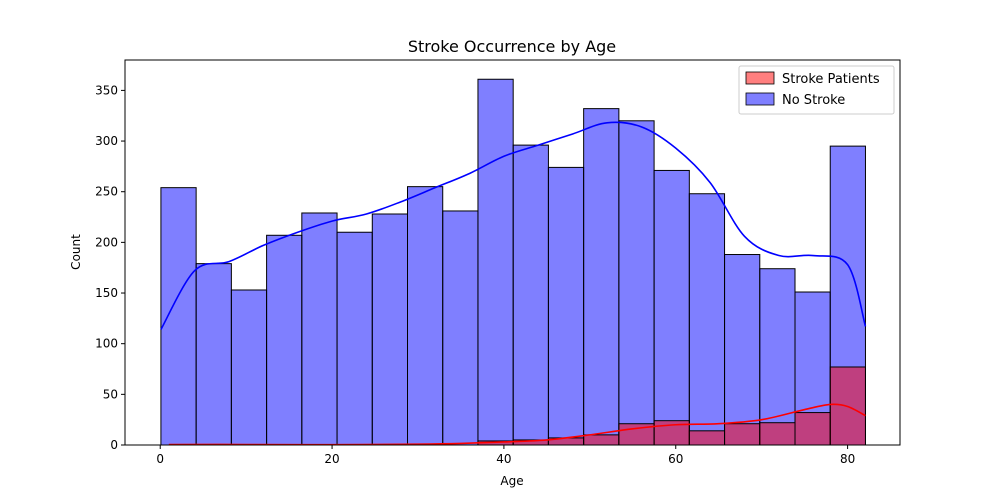 This screenshot has height=500, width=1000. Describe the element at coordinates (106, 192) in the screenshot. I see `y-tick-label: 250` at that location.